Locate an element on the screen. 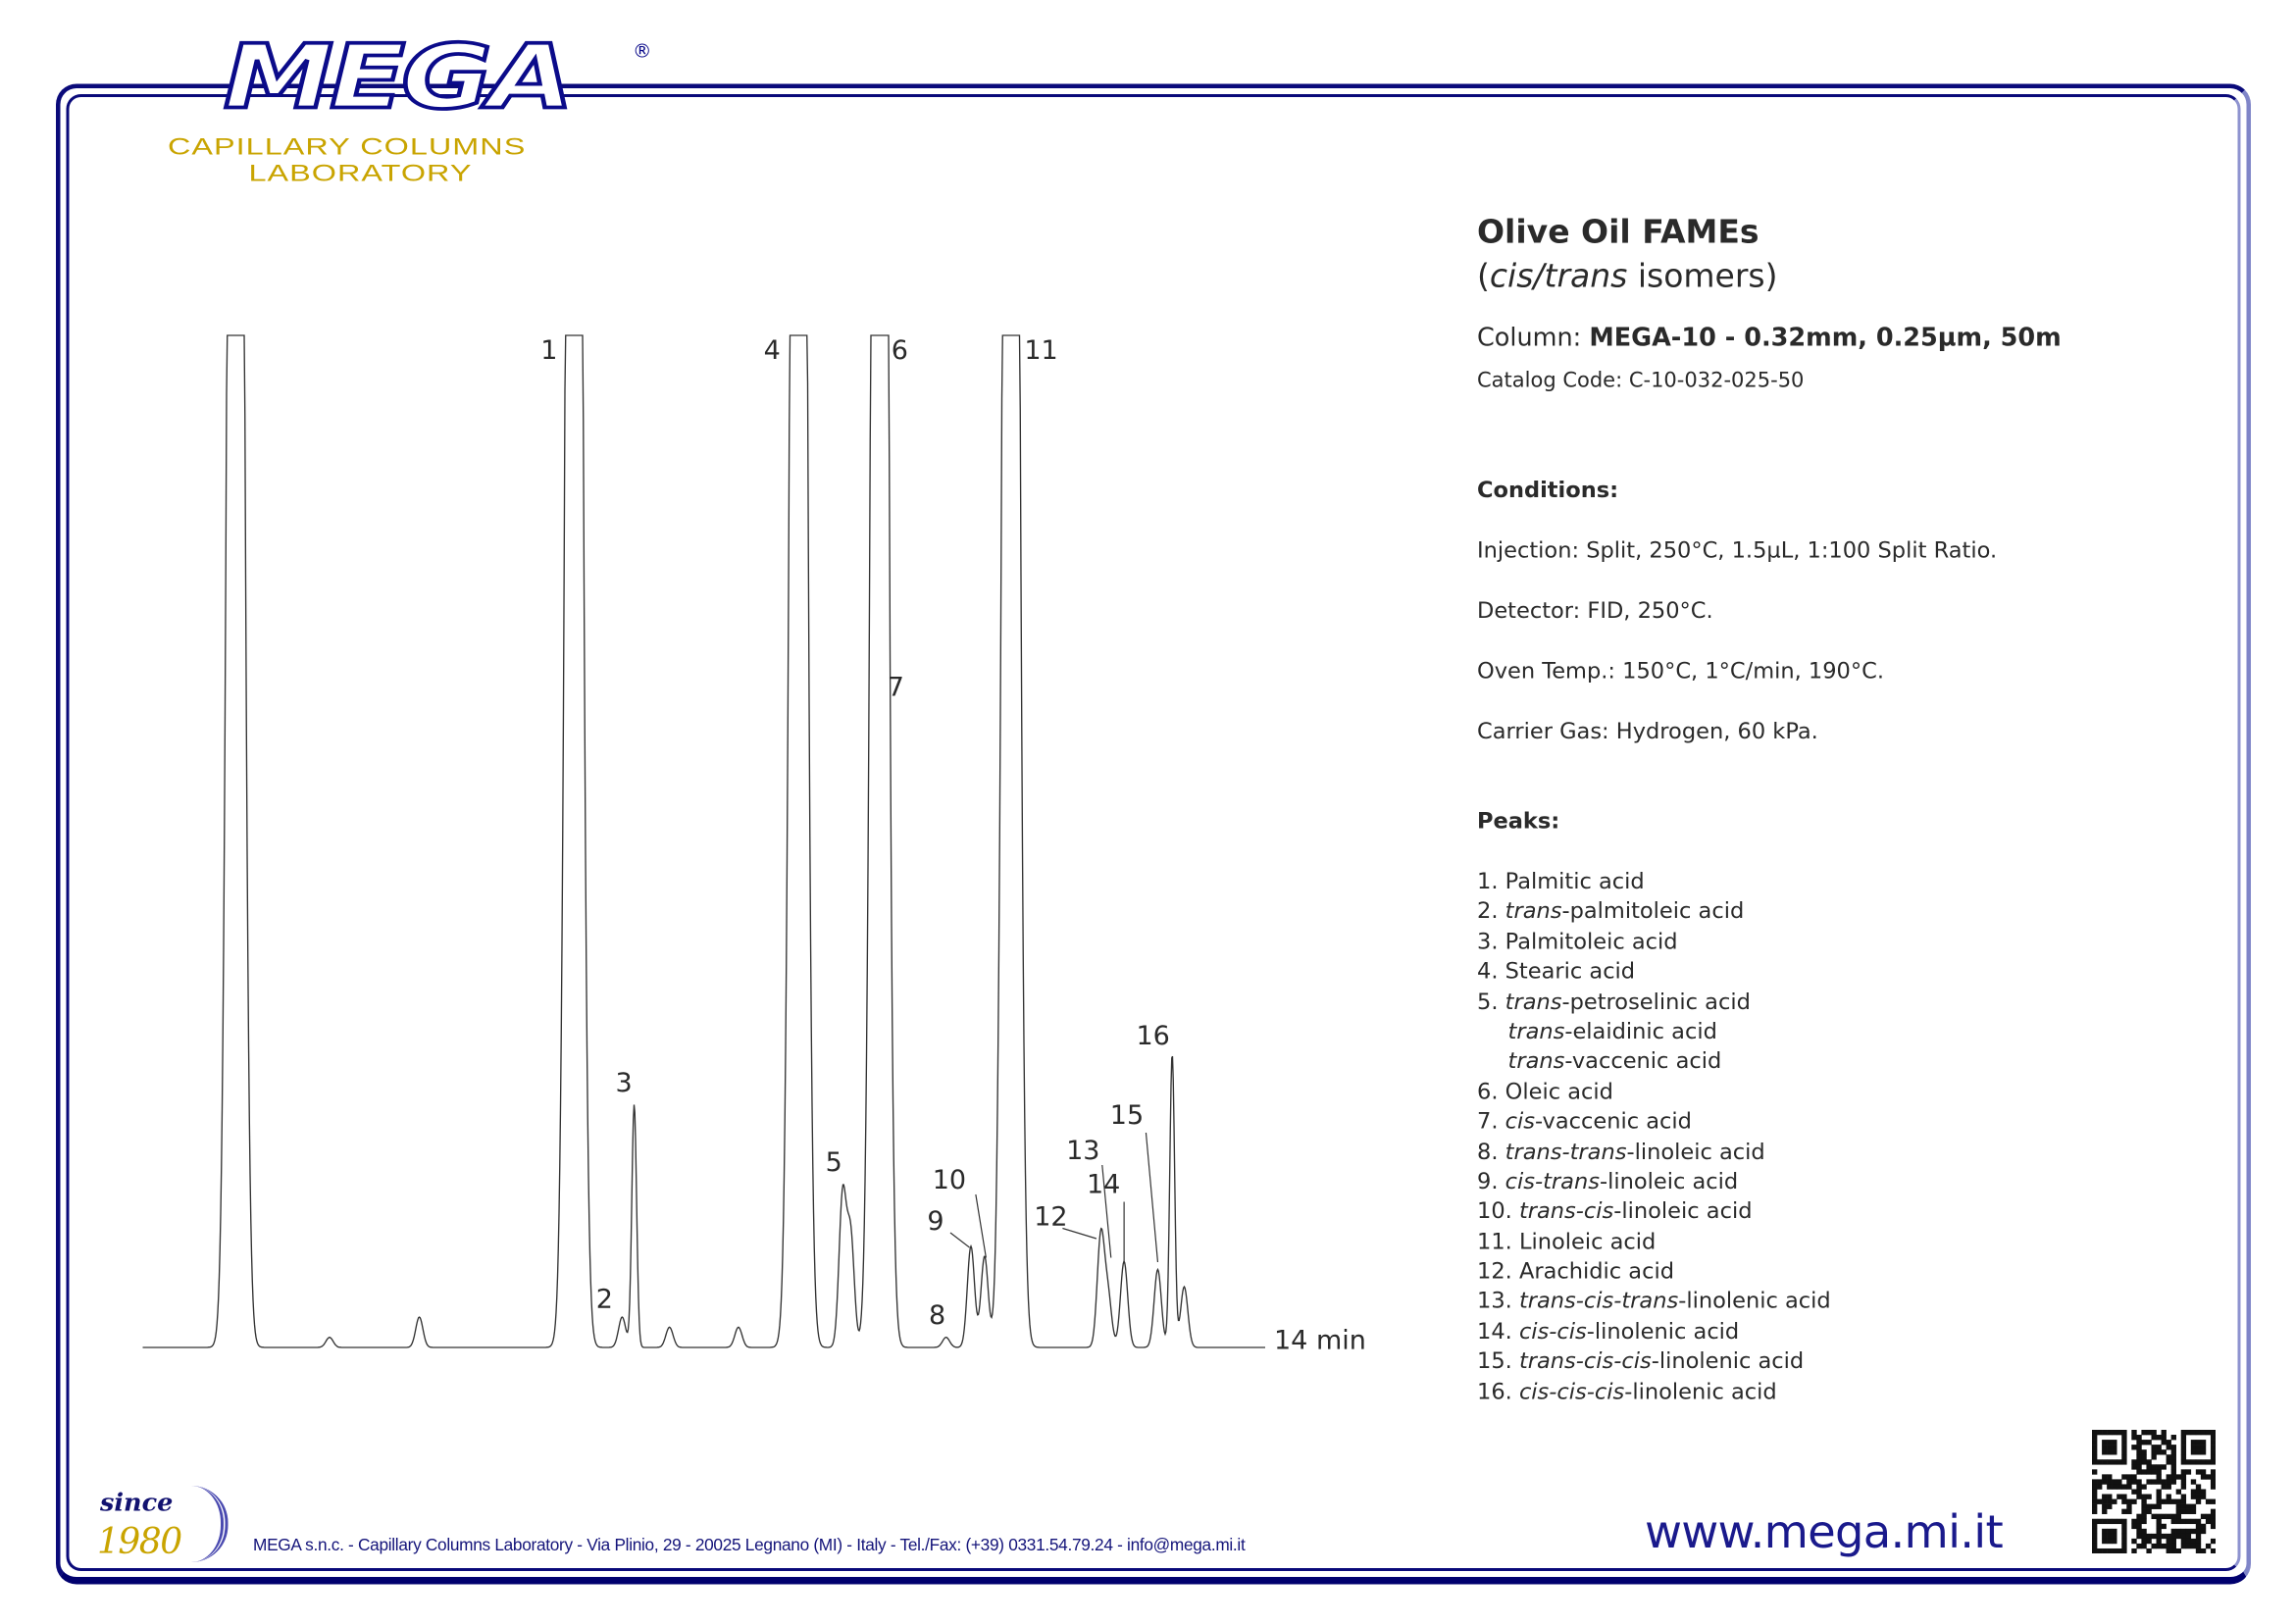 Image resolution: width=2295 pixels, height=1624 pixels. column-spec: Column: MEGA-10 - 0.32mm, 0.25µm, 50m is located at coordinates (1769, 338).